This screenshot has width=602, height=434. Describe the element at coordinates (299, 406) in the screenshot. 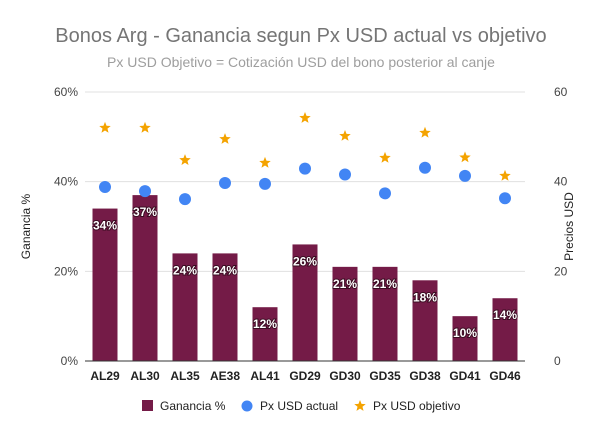

I see `legend-label-px-actual: Px USD actual` at that location.